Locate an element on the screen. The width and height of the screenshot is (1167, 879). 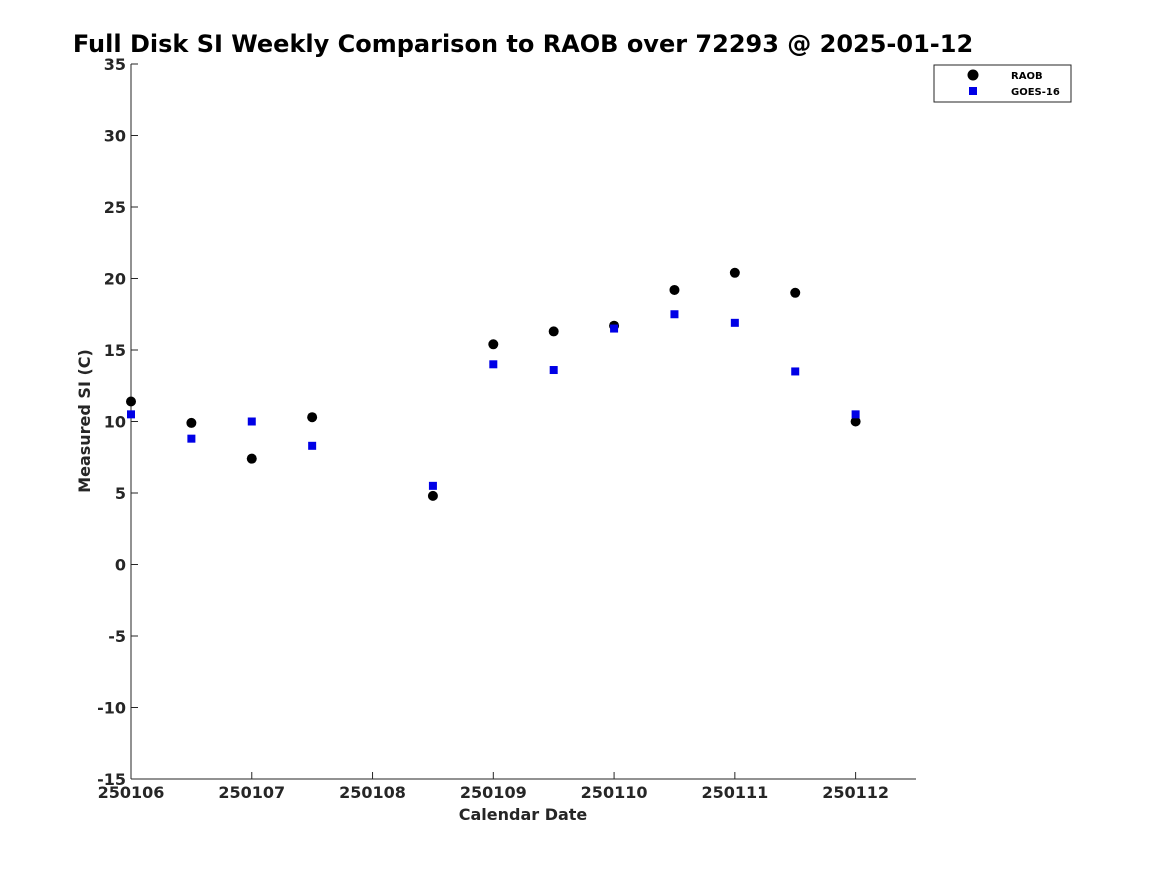
y-tick-label: -15 is located at coordinates (111, 779).